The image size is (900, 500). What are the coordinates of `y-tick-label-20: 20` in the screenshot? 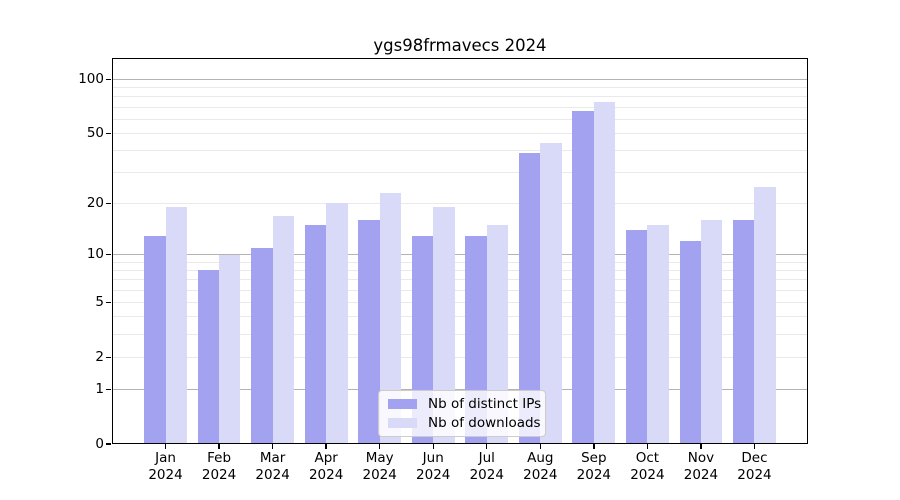 It's located at (95, 202).